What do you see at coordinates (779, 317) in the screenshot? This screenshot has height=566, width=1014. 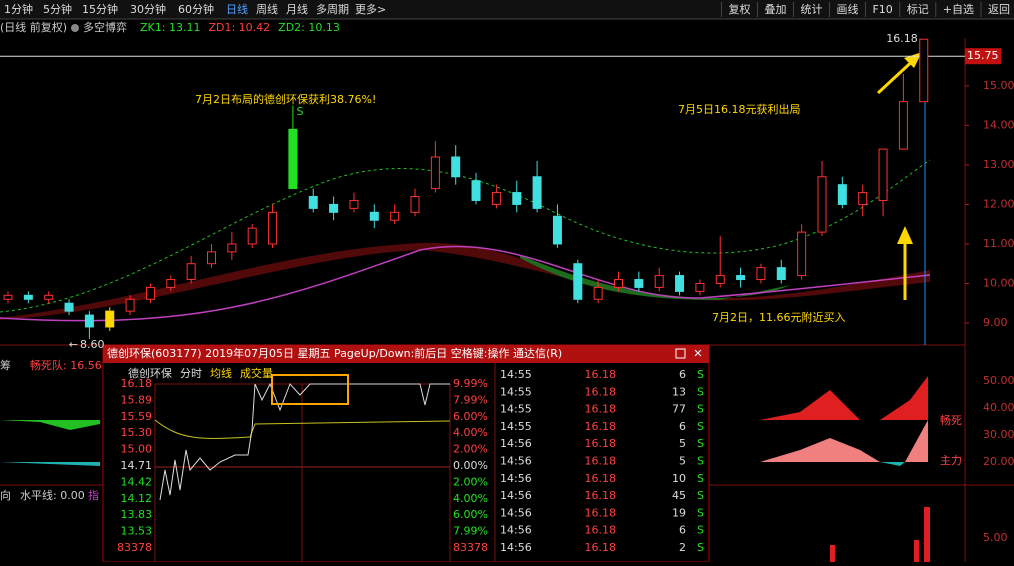 I see `annotation: 7月2日，11.66元附近买入` at bounding box center [779, 317].